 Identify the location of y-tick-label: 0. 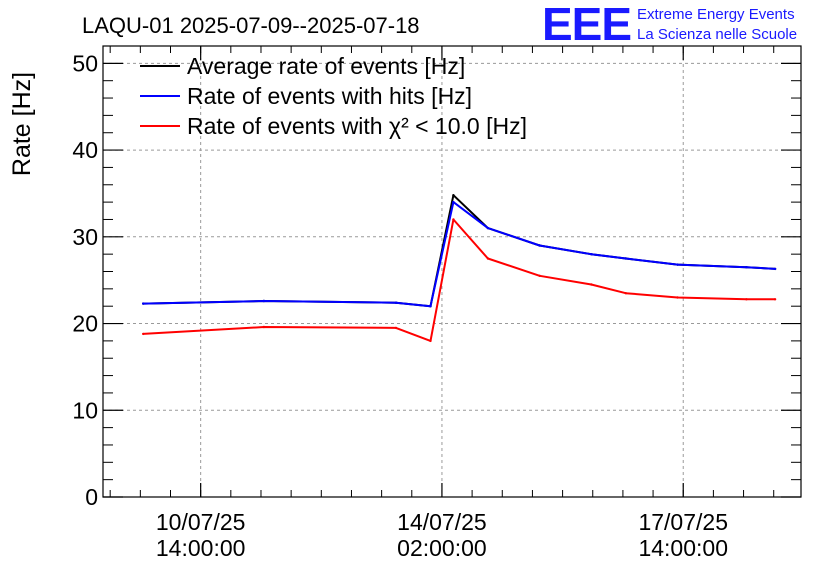
(91, 497).